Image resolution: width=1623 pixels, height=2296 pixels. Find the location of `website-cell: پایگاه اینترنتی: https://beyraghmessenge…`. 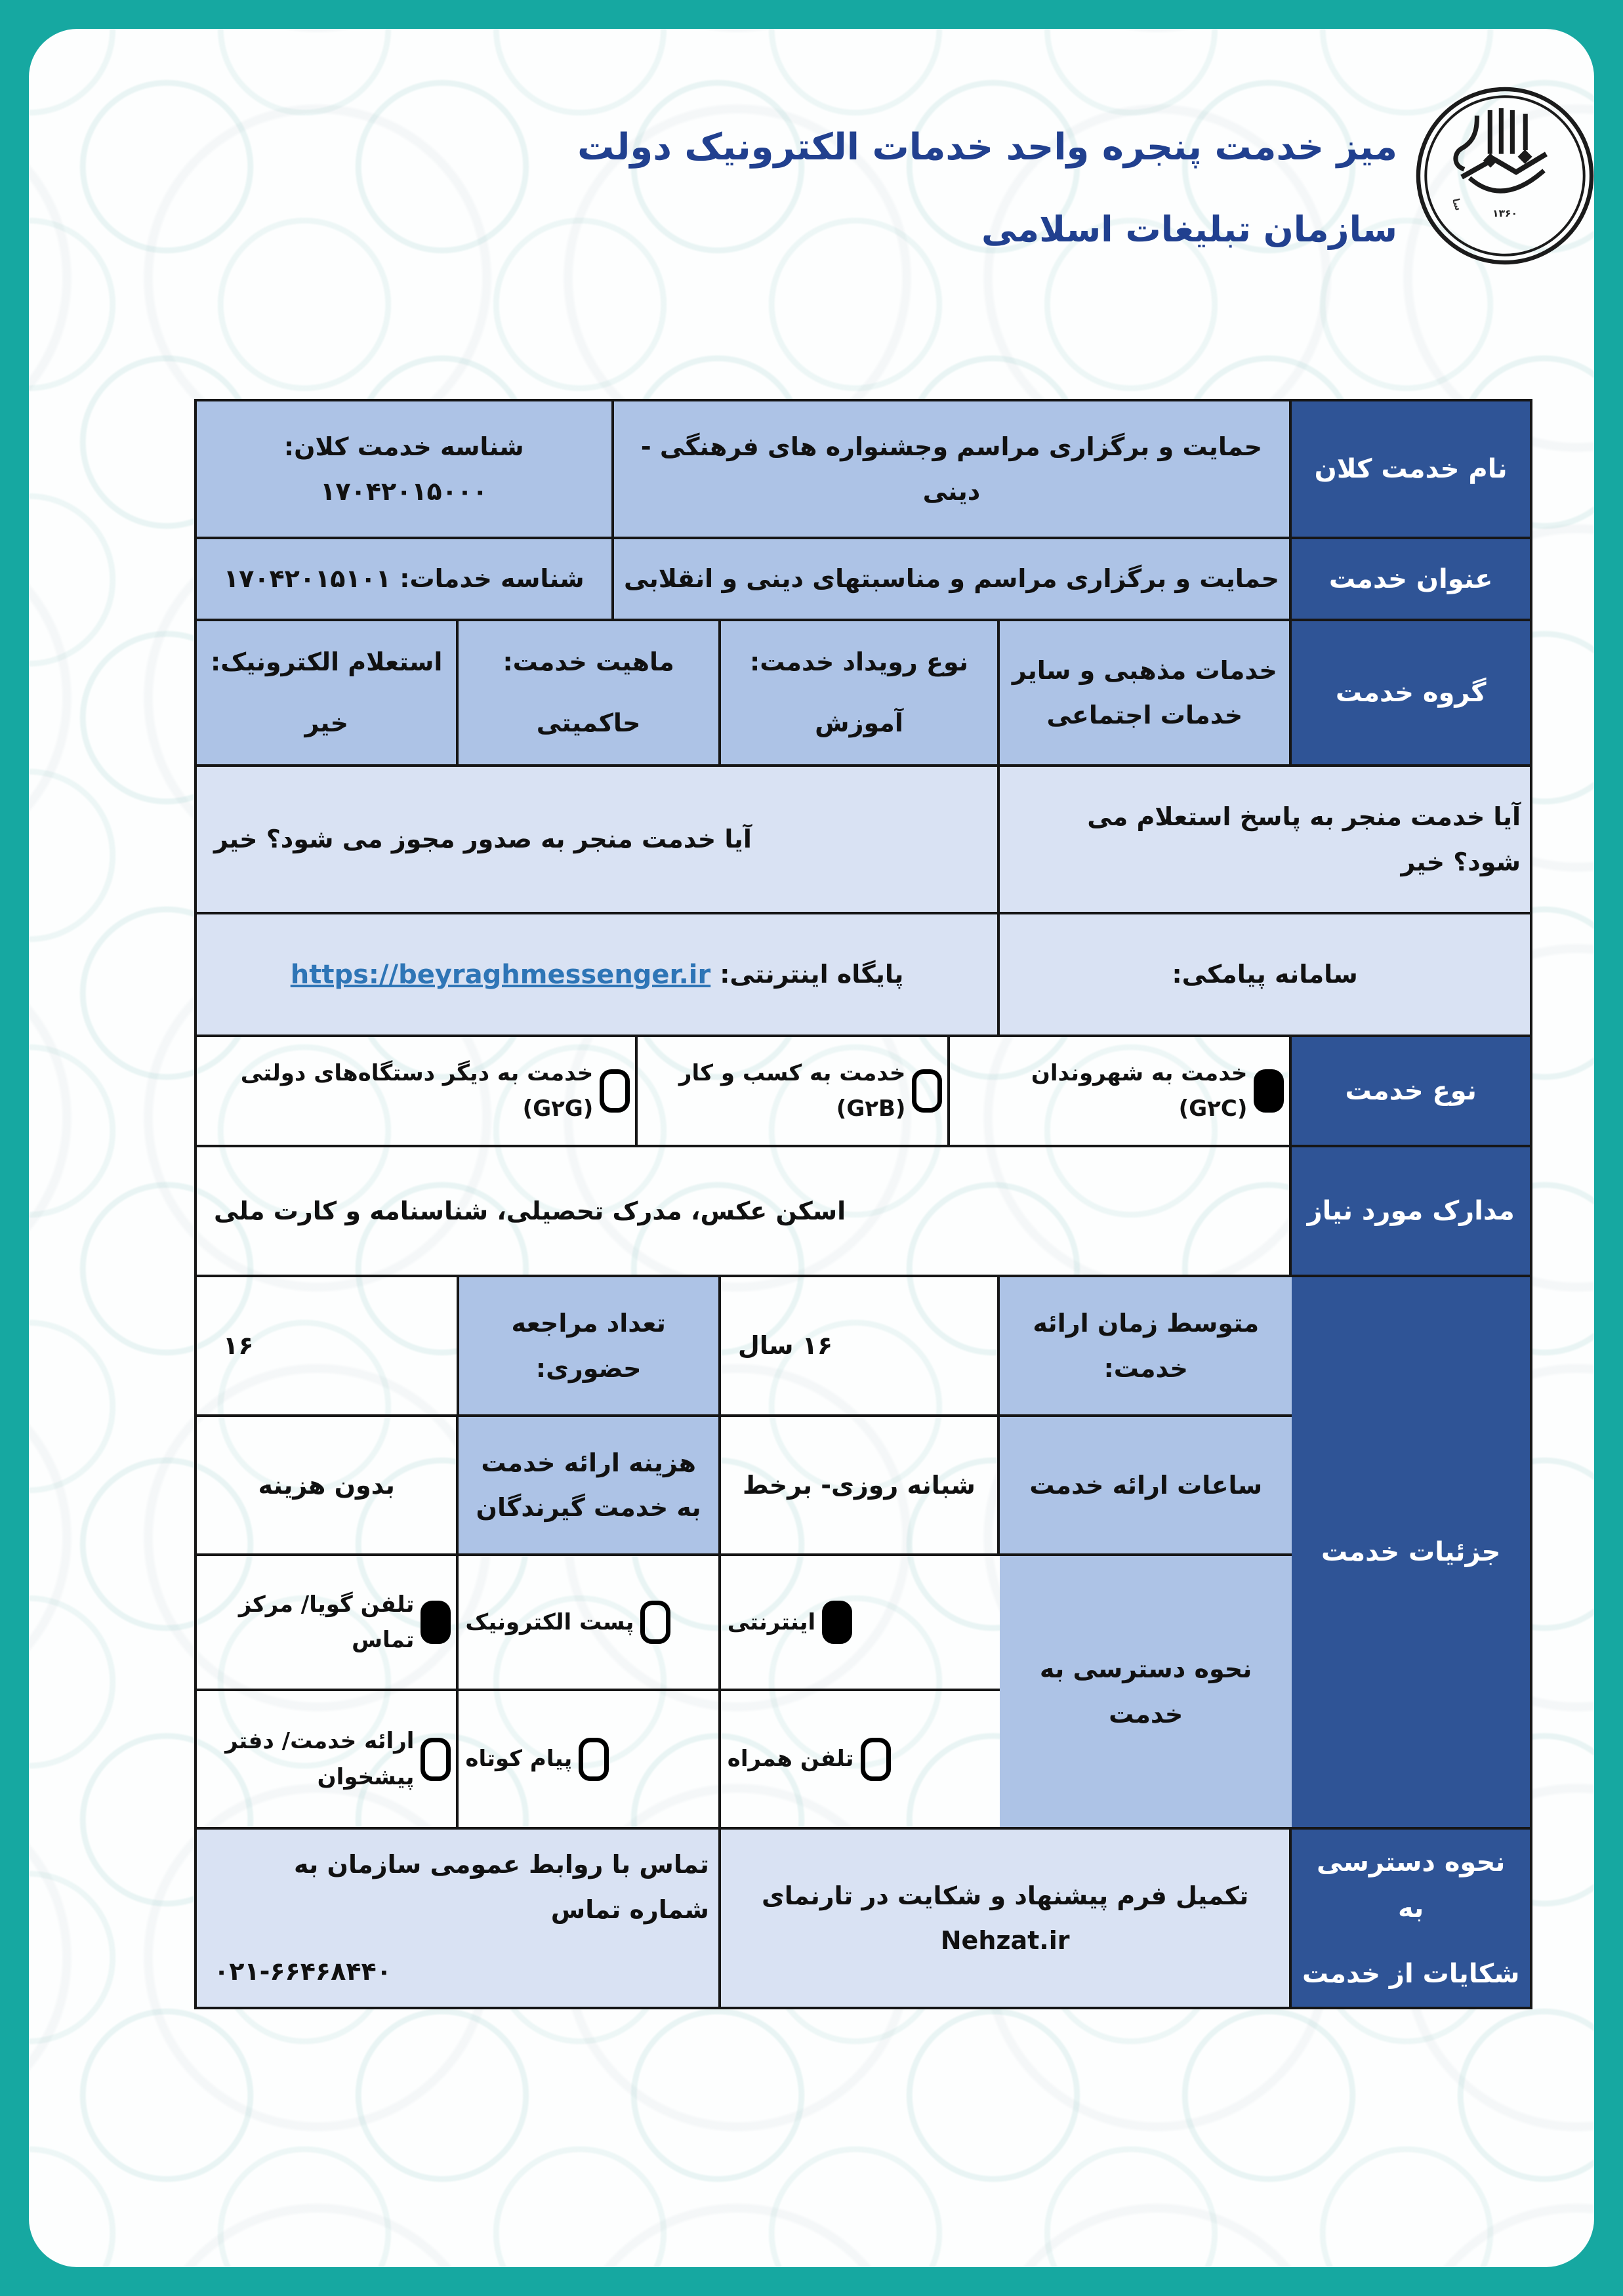

website-cell: پایگاه اینترنتی: https://beyraghmessenge… is located at coordinates (598, 974).